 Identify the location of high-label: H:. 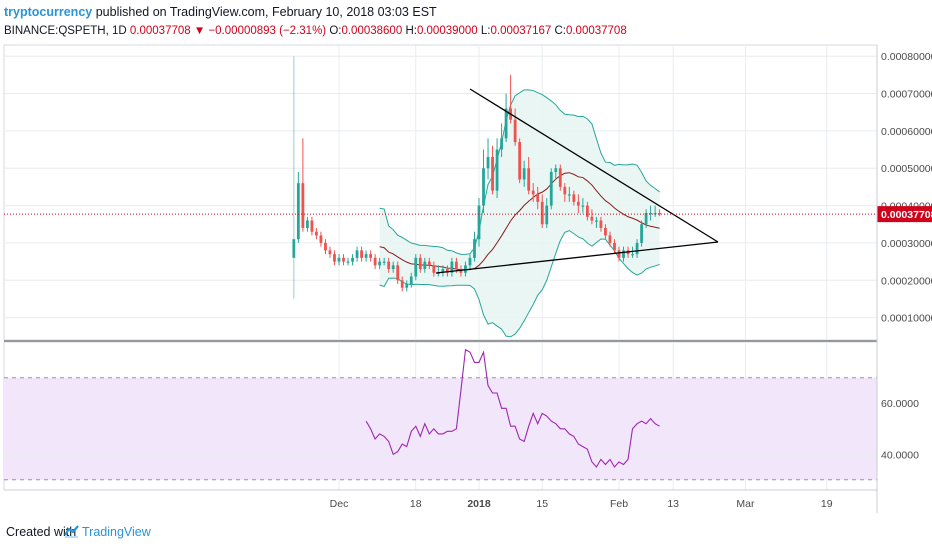
(411, 31).